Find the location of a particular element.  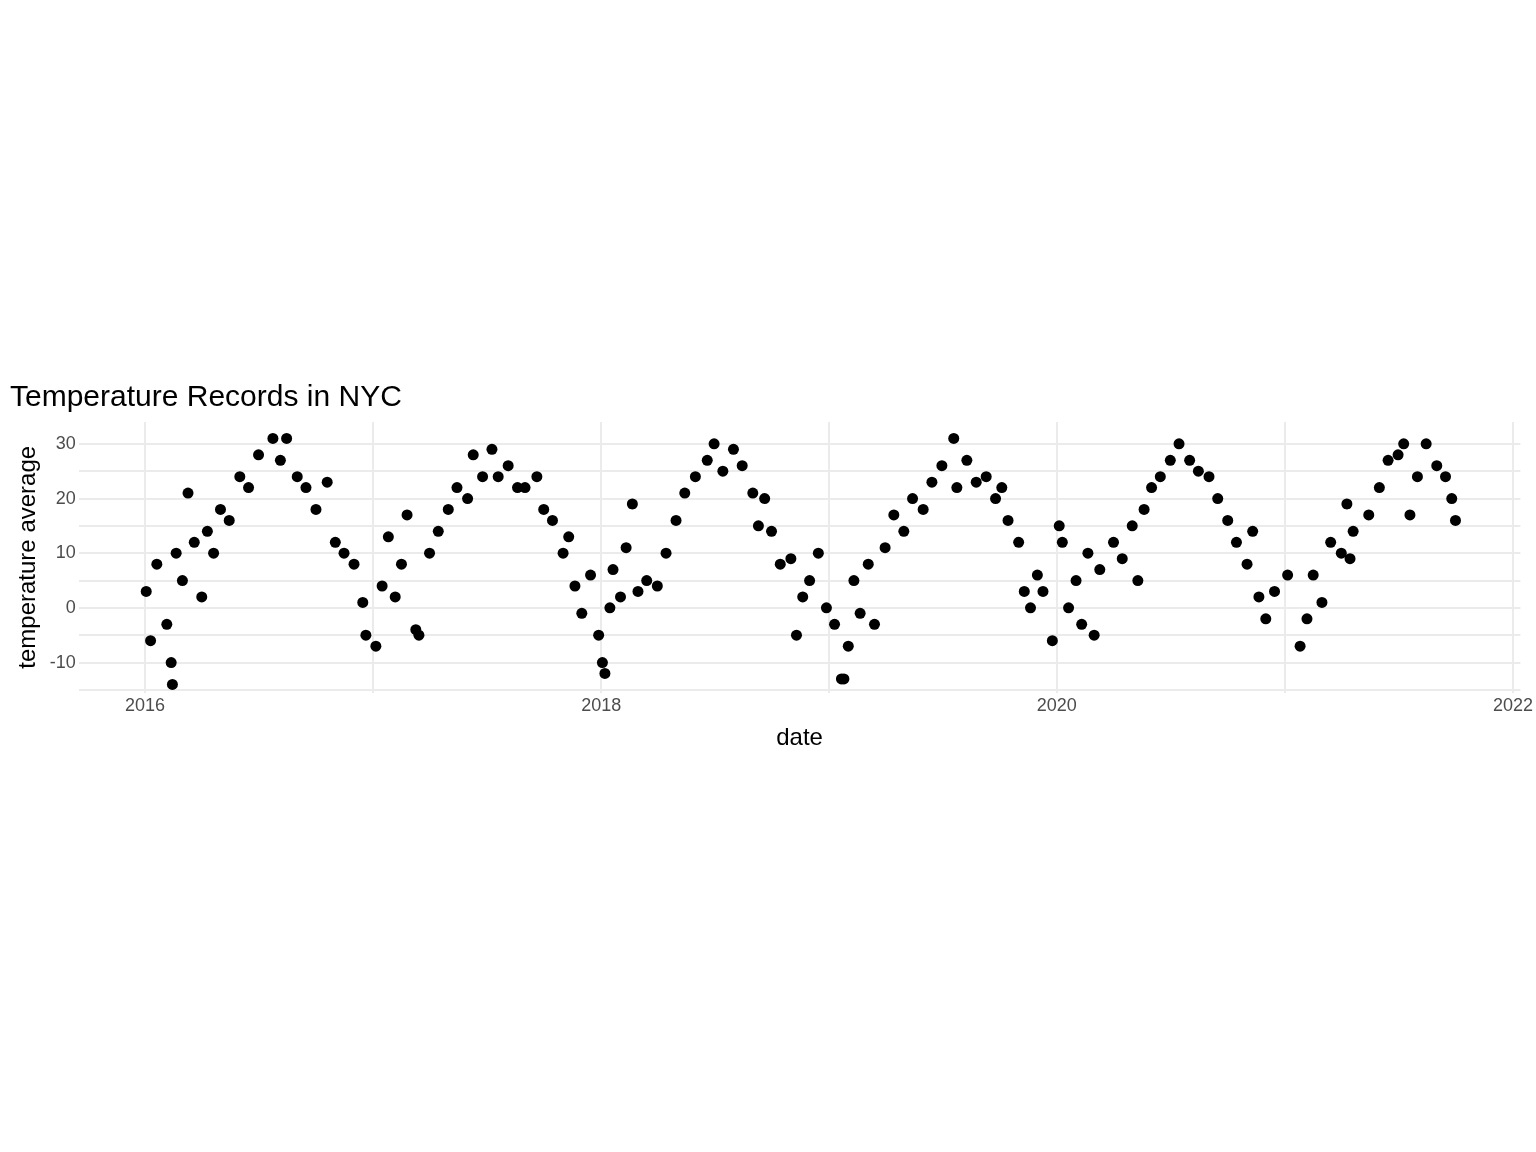

x-tick-label: 2020 is located at coordinates (1056, 705).